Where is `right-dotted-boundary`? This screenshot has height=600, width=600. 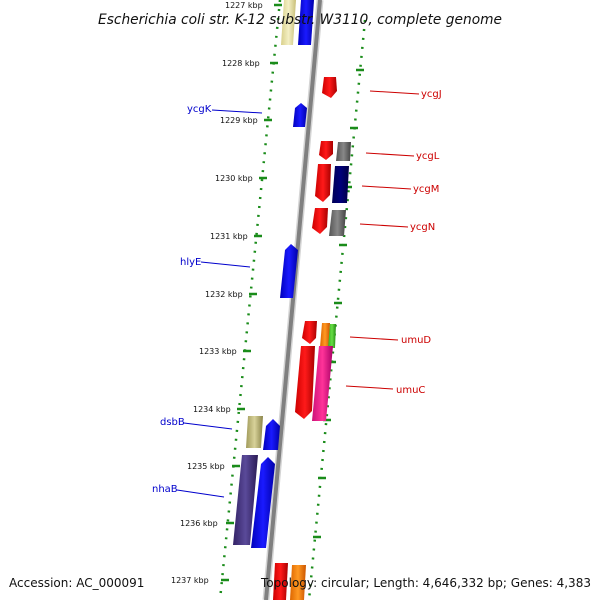
right-dotted-boundary is located at coordinates (337, 309).